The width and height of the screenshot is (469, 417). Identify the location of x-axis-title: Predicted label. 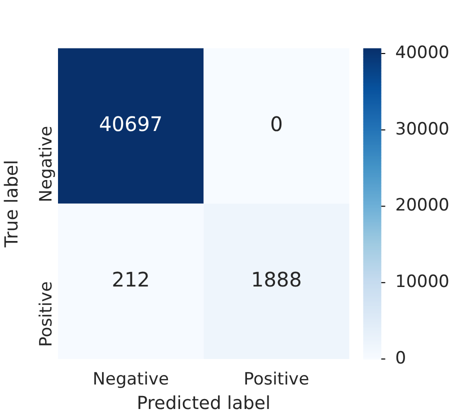
(203, 403).